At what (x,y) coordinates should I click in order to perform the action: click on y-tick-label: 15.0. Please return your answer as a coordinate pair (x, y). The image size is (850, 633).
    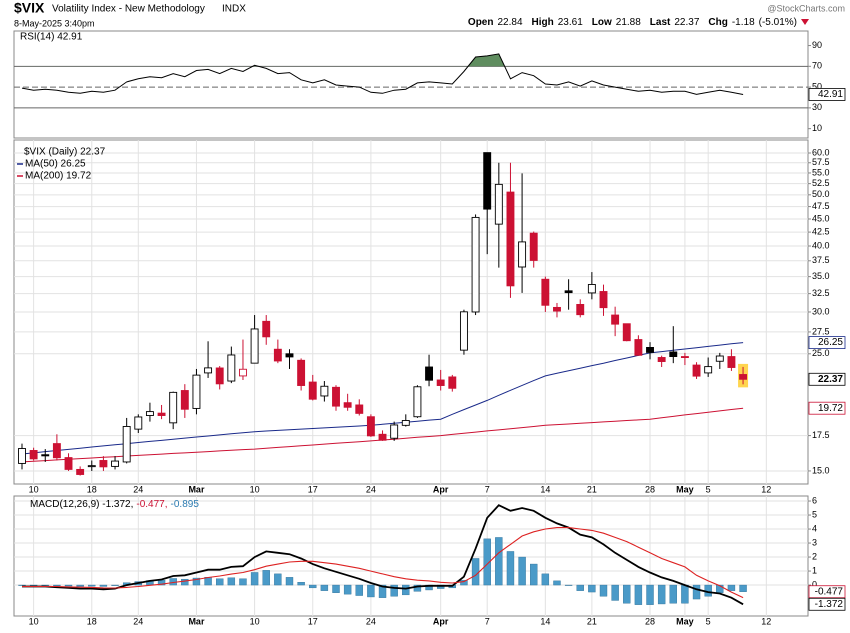
    Looking at the image, I should click on (821, 470).